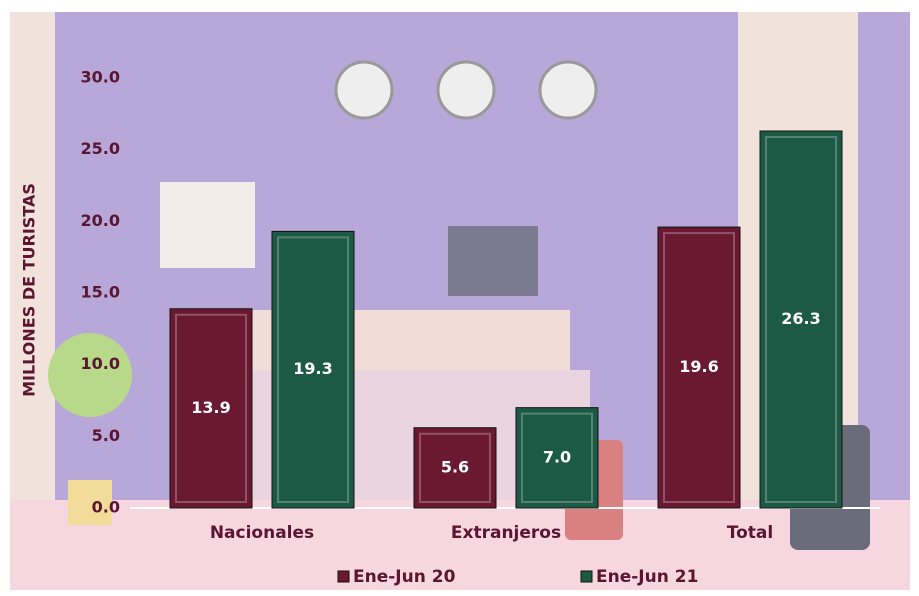  I want to click on value-label: 5.6, so click(455, 466).